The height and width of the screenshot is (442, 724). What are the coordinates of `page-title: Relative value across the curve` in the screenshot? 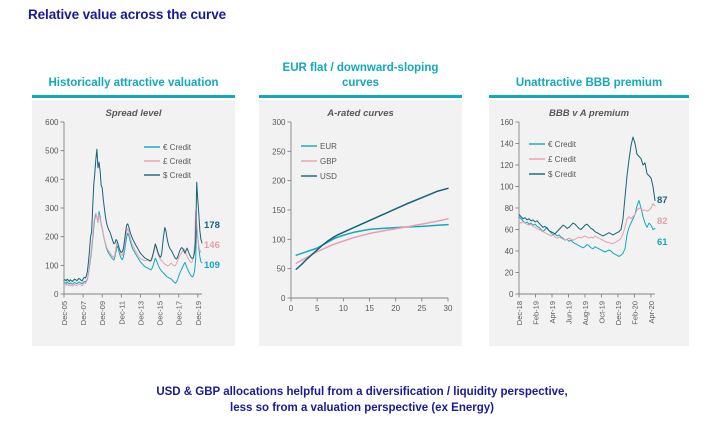 It's located at (127, 14).